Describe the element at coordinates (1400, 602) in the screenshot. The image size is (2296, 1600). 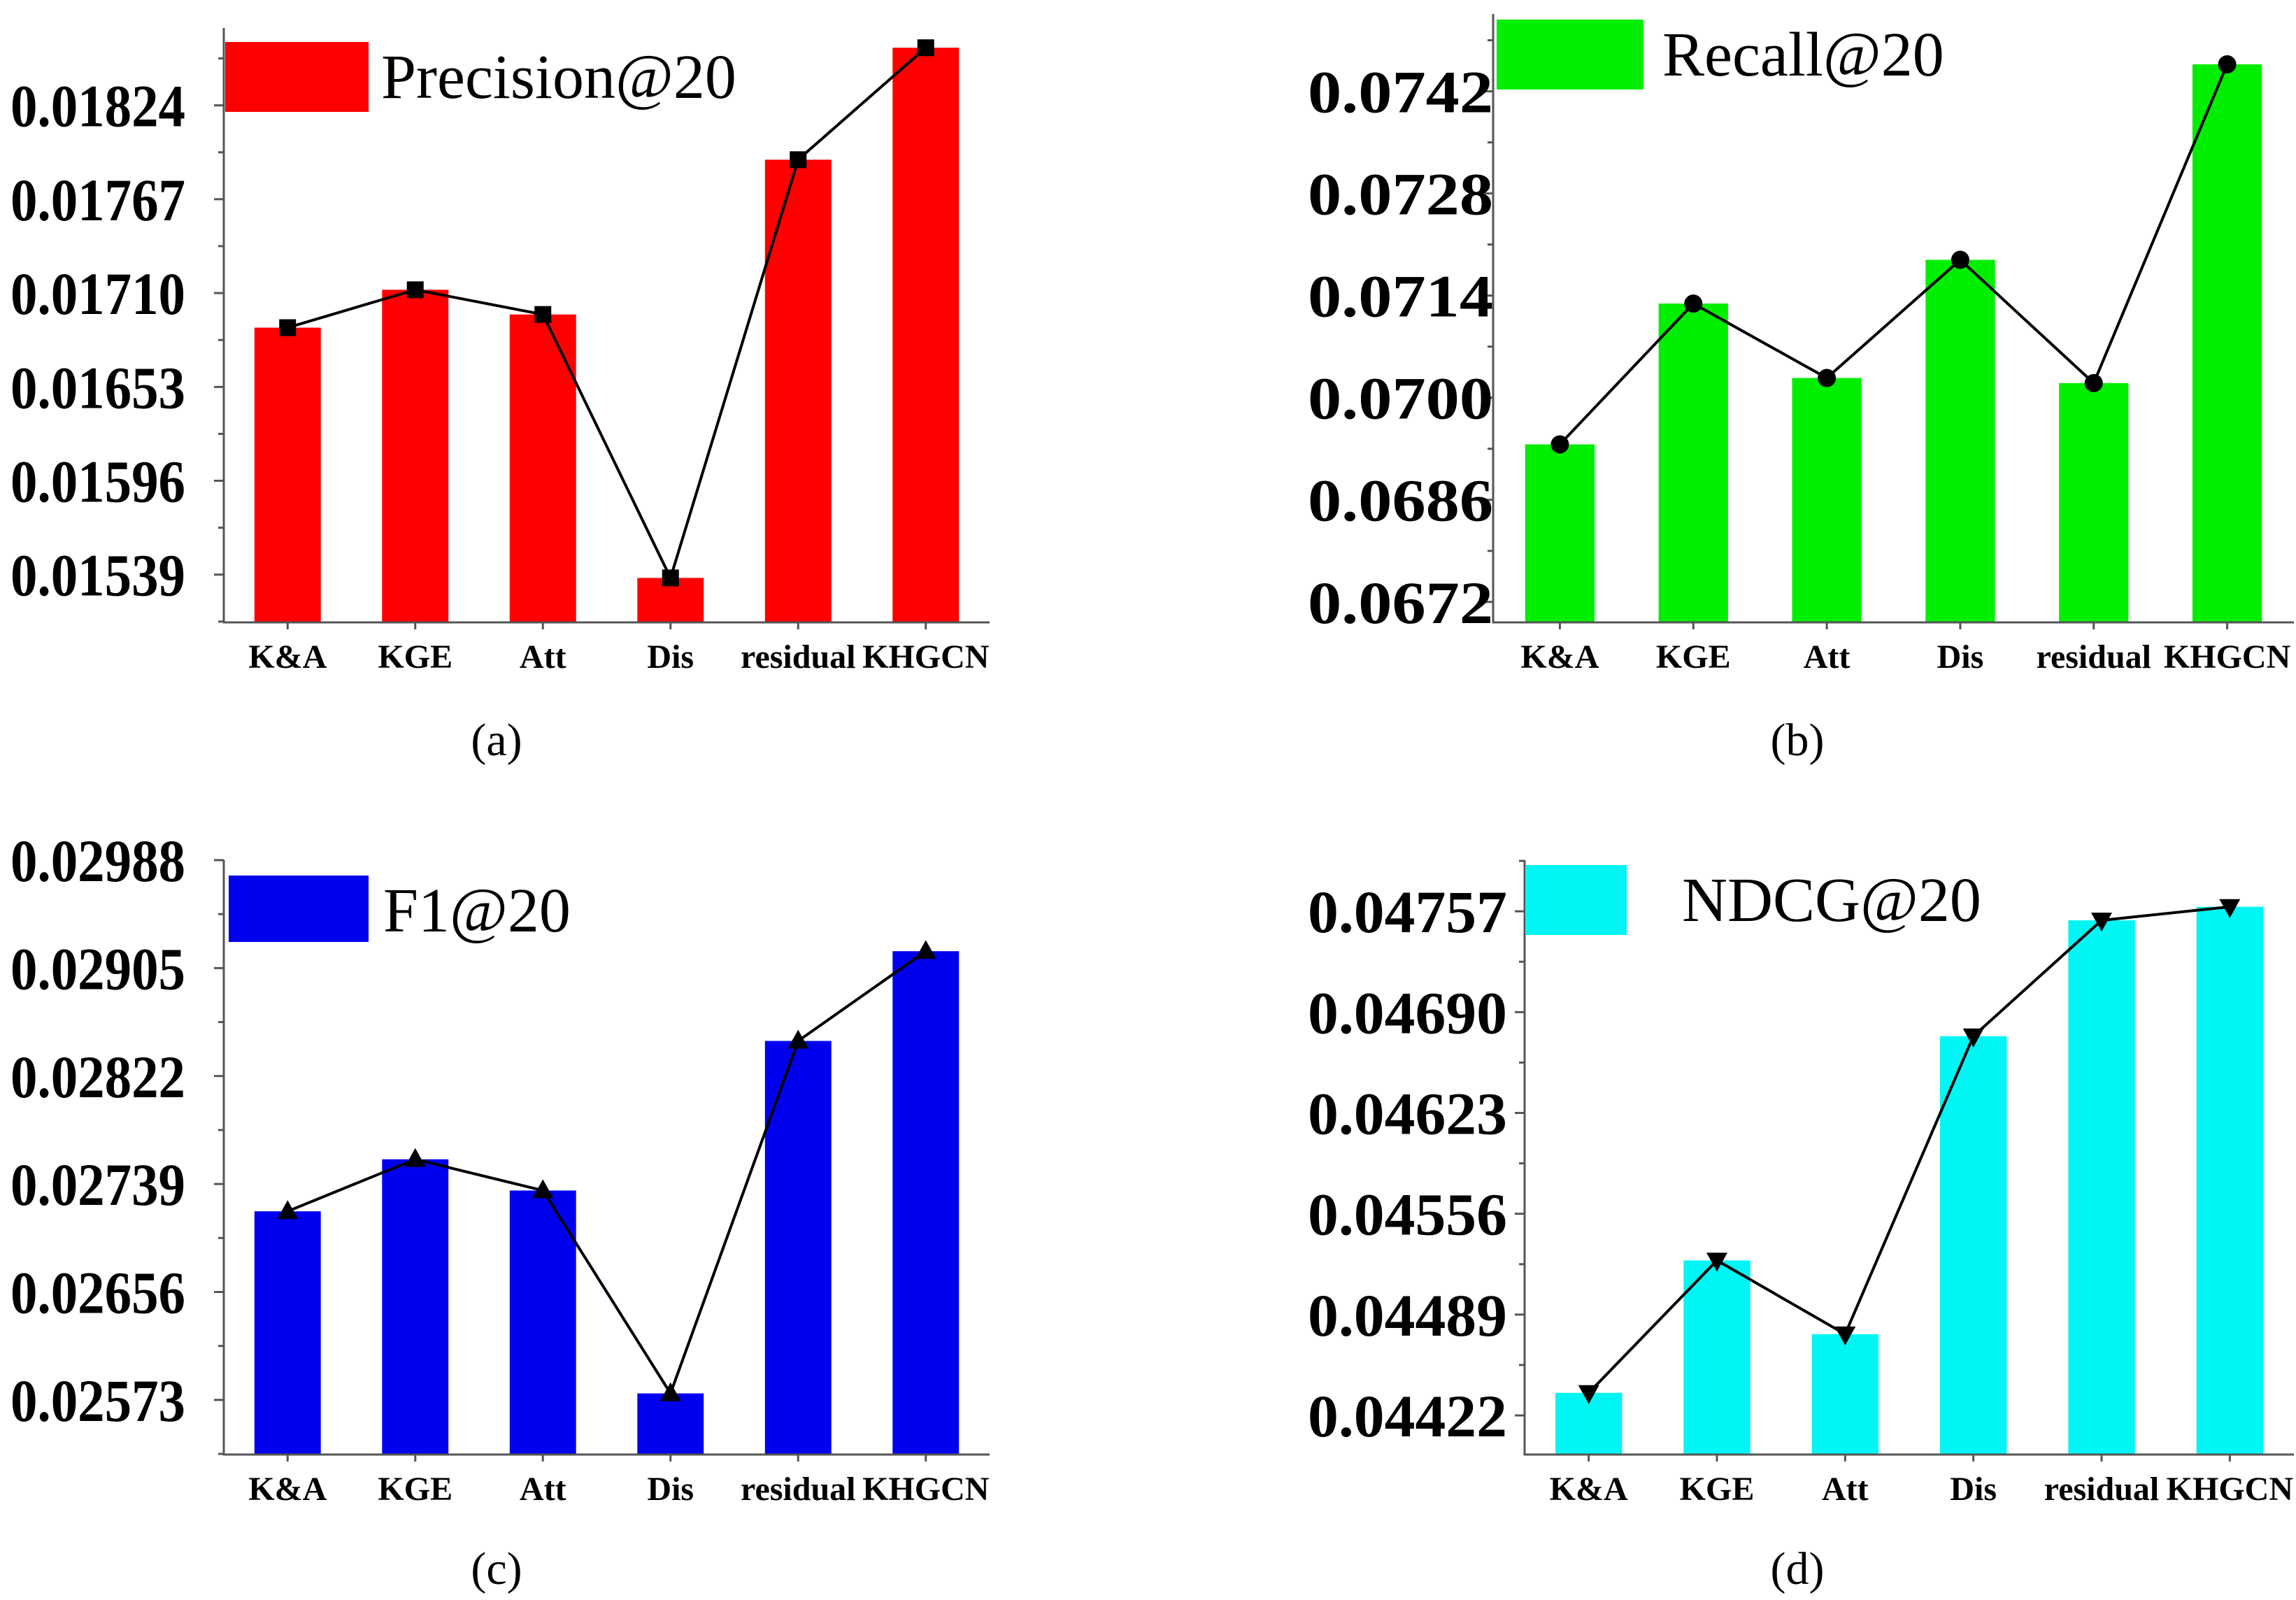
I see `y-tick-label: 0.0672` at that location.